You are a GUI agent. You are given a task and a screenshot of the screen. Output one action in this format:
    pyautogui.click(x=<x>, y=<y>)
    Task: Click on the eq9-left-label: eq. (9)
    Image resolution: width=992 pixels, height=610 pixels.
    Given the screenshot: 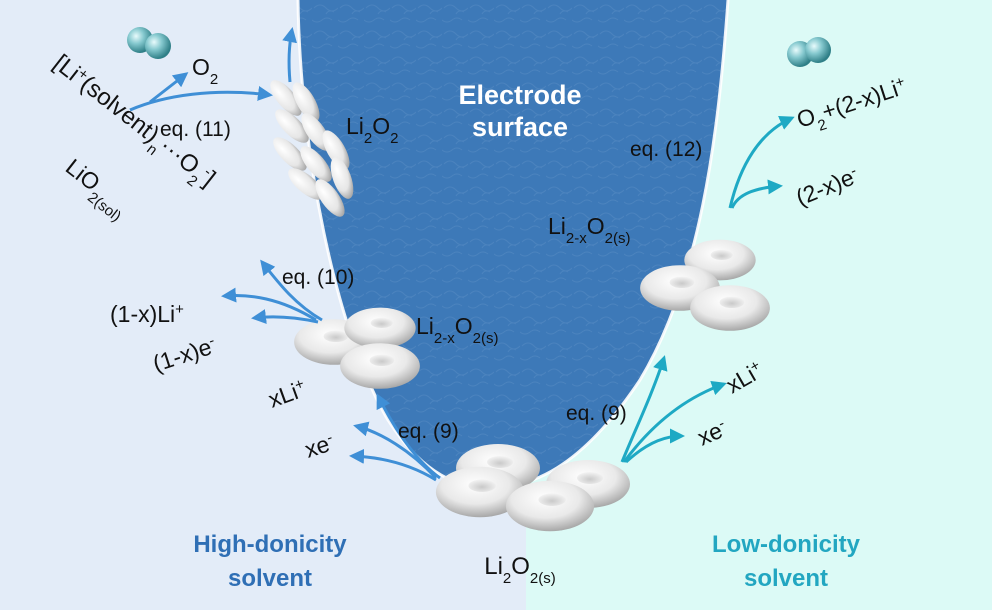 What is the action you would take?
    pyautogui.click(x=428, y=431)
    